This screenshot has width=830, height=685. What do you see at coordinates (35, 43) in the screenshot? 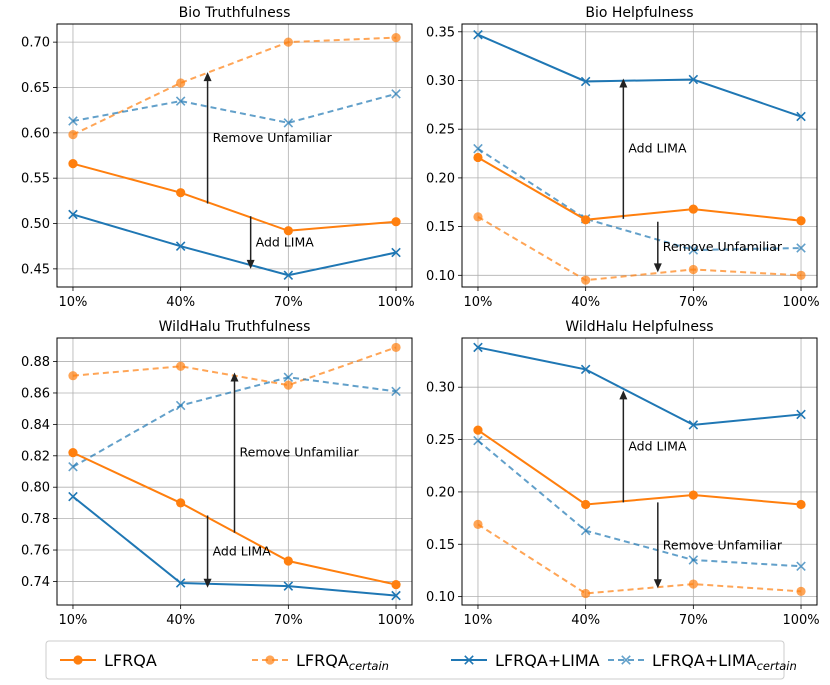
I see `y-tick-label: 0.70` at bounding box center [35, 43].